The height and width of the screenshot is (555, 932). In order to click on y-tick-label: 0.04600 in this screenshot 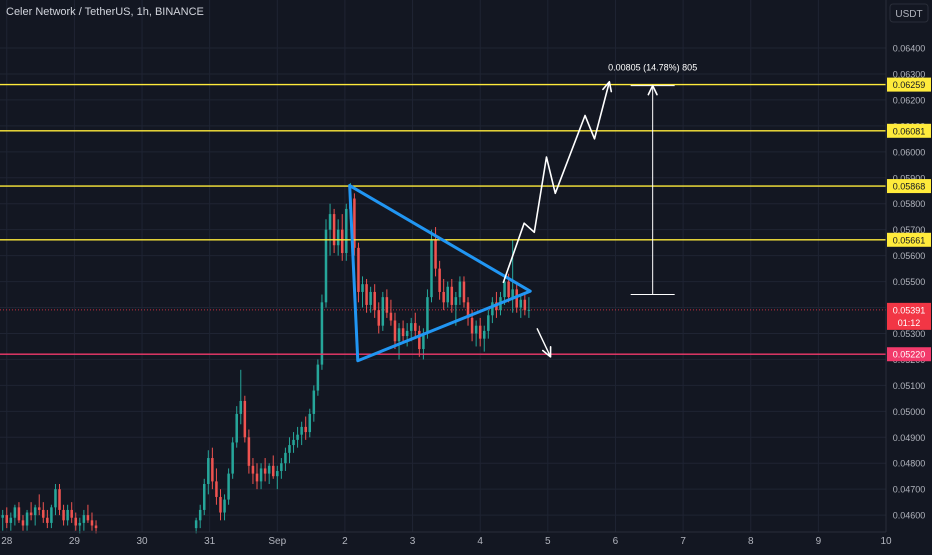, I will do `click(909, 516)`.